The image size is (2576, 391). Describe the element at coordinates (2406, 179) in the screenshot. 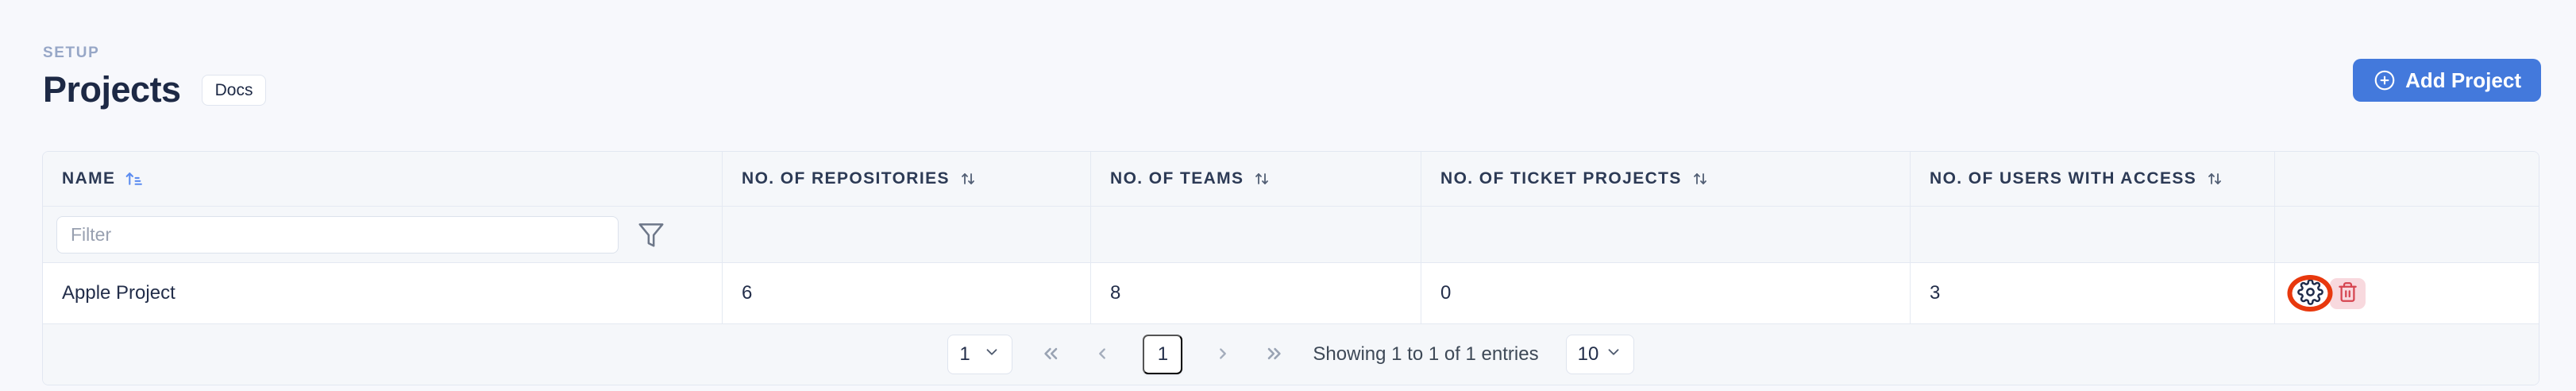

I see `column-header-actions` at that location.